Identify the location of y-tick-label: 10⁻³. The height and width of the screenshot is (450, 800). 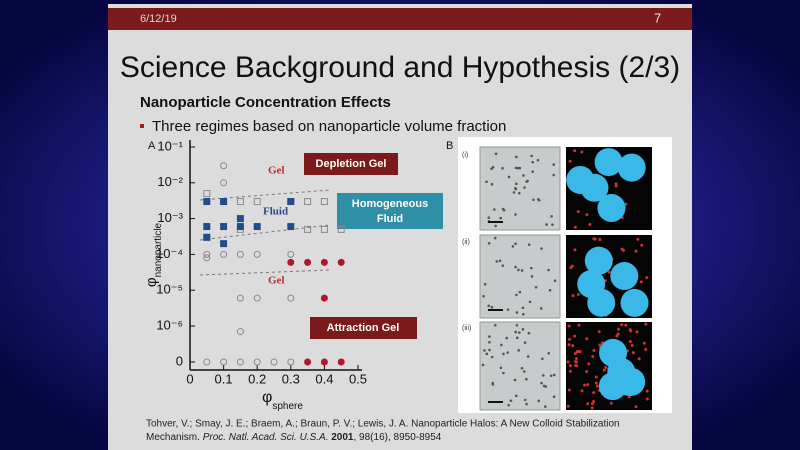
(170, 217).